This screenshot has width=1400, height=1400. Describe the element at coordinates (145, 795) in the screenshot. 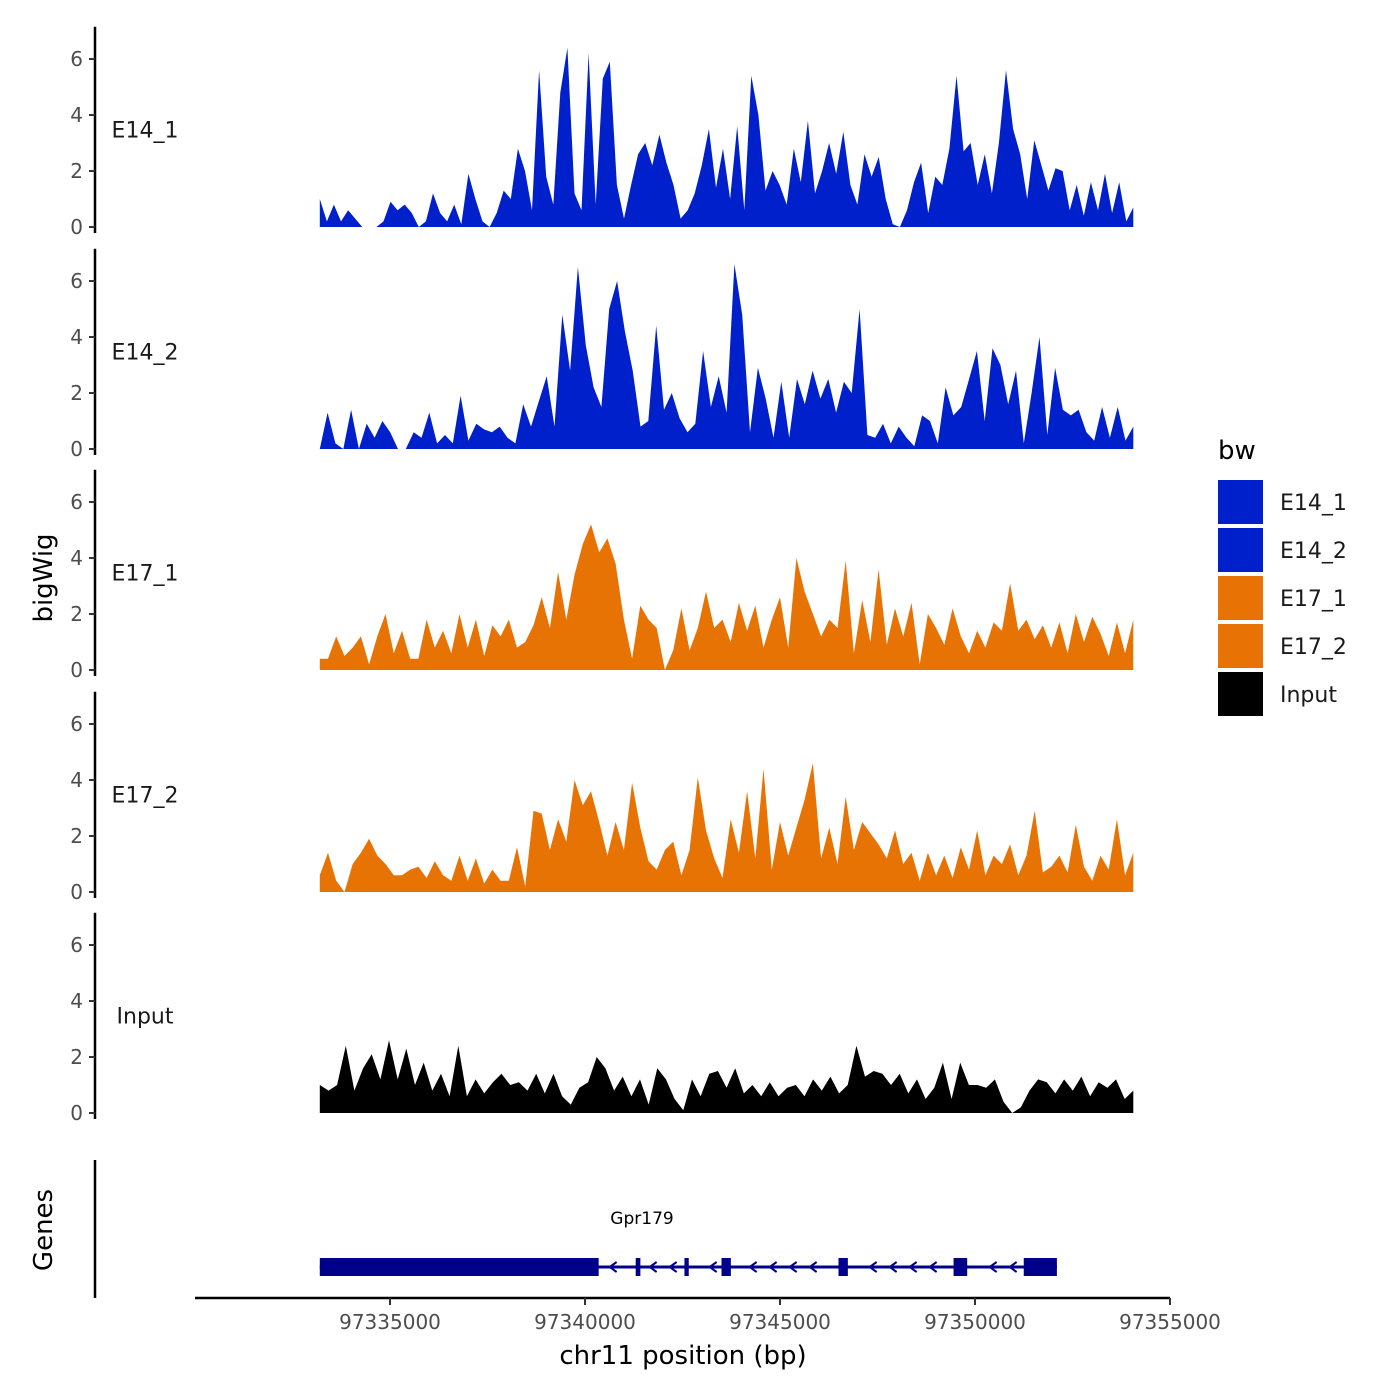

I see `track-label: E17_2` at that location.